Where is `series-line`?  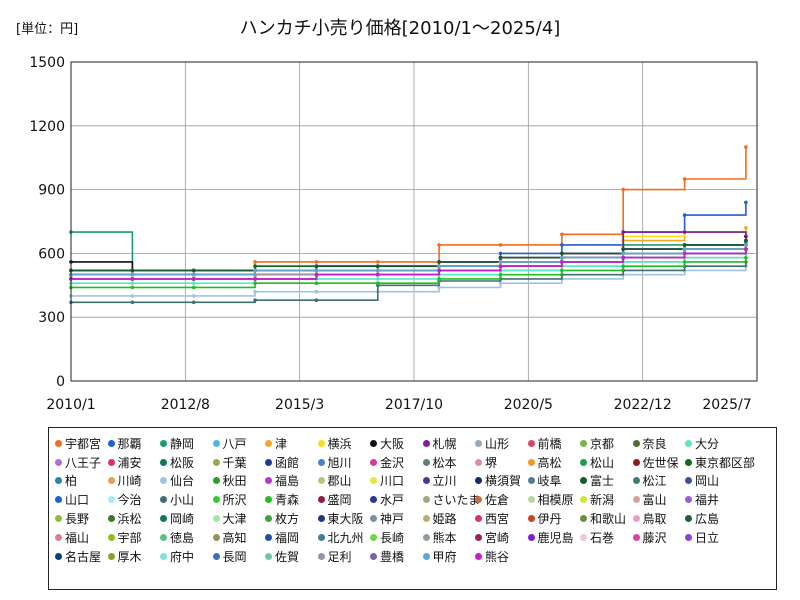 series-line is located at coordinates (409, 255).